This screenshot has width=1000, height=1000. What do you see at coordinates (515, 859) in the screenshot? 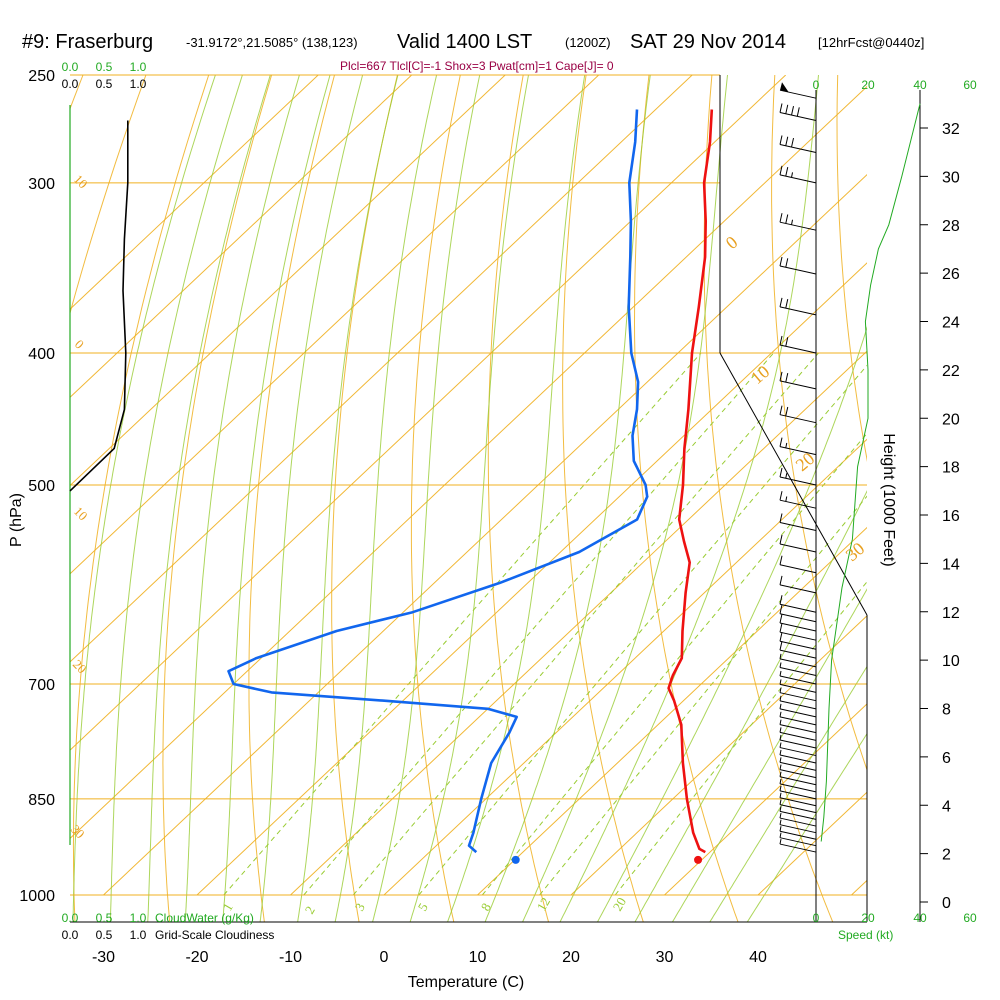
I see `surface-dewpoint-dot` at bounding box center [515, 859].